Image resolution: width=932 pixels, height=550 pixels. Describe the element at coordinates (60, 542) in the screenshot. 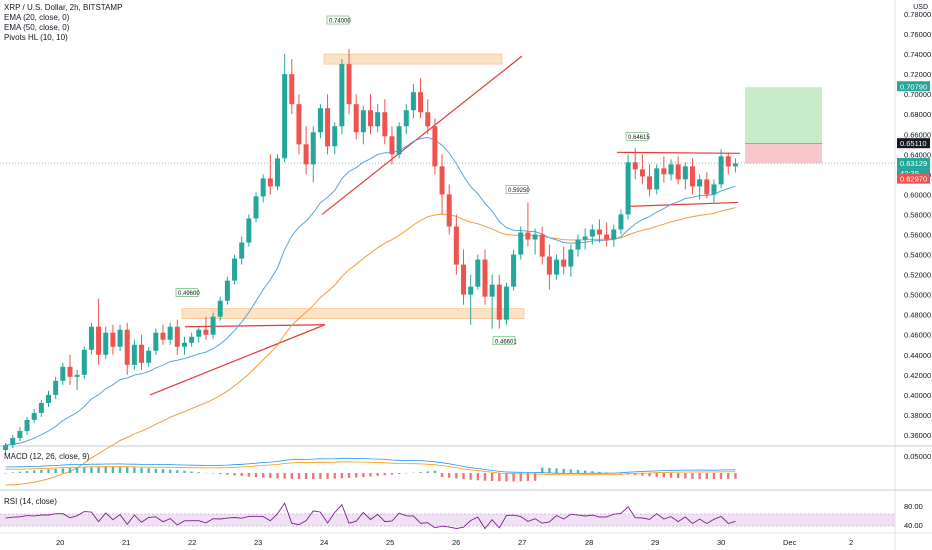

I see `x-tick-label: 20` at that location.